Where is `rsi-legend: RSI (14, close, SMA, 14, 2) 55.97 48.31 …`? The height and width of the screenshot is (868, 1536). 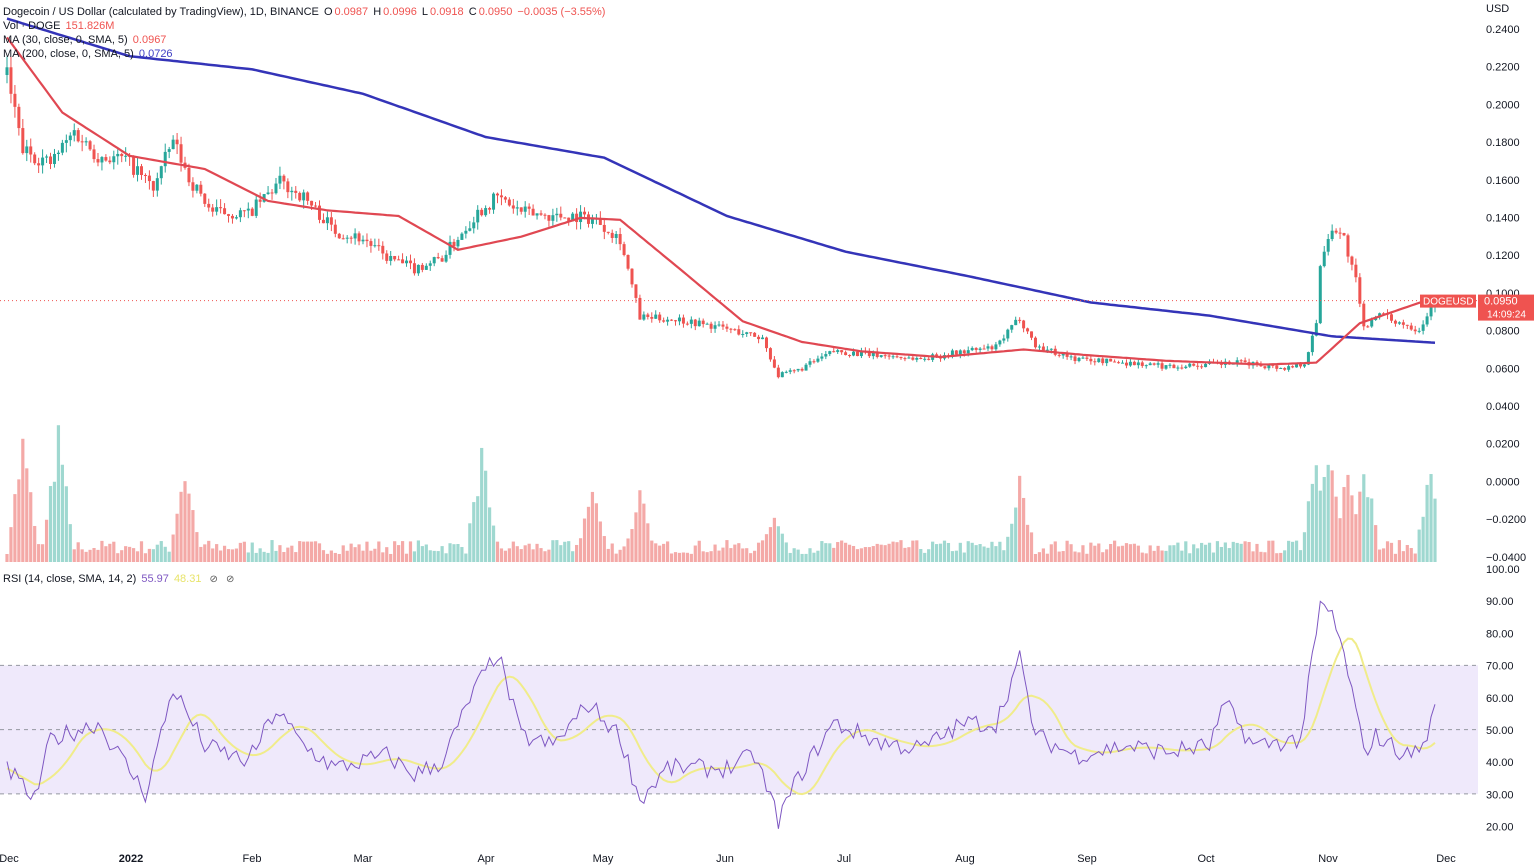
rsi-legend: RSI (14, close, SMA, 14, 2) 55.97 48.31 … is located at coordinates (119, 579).